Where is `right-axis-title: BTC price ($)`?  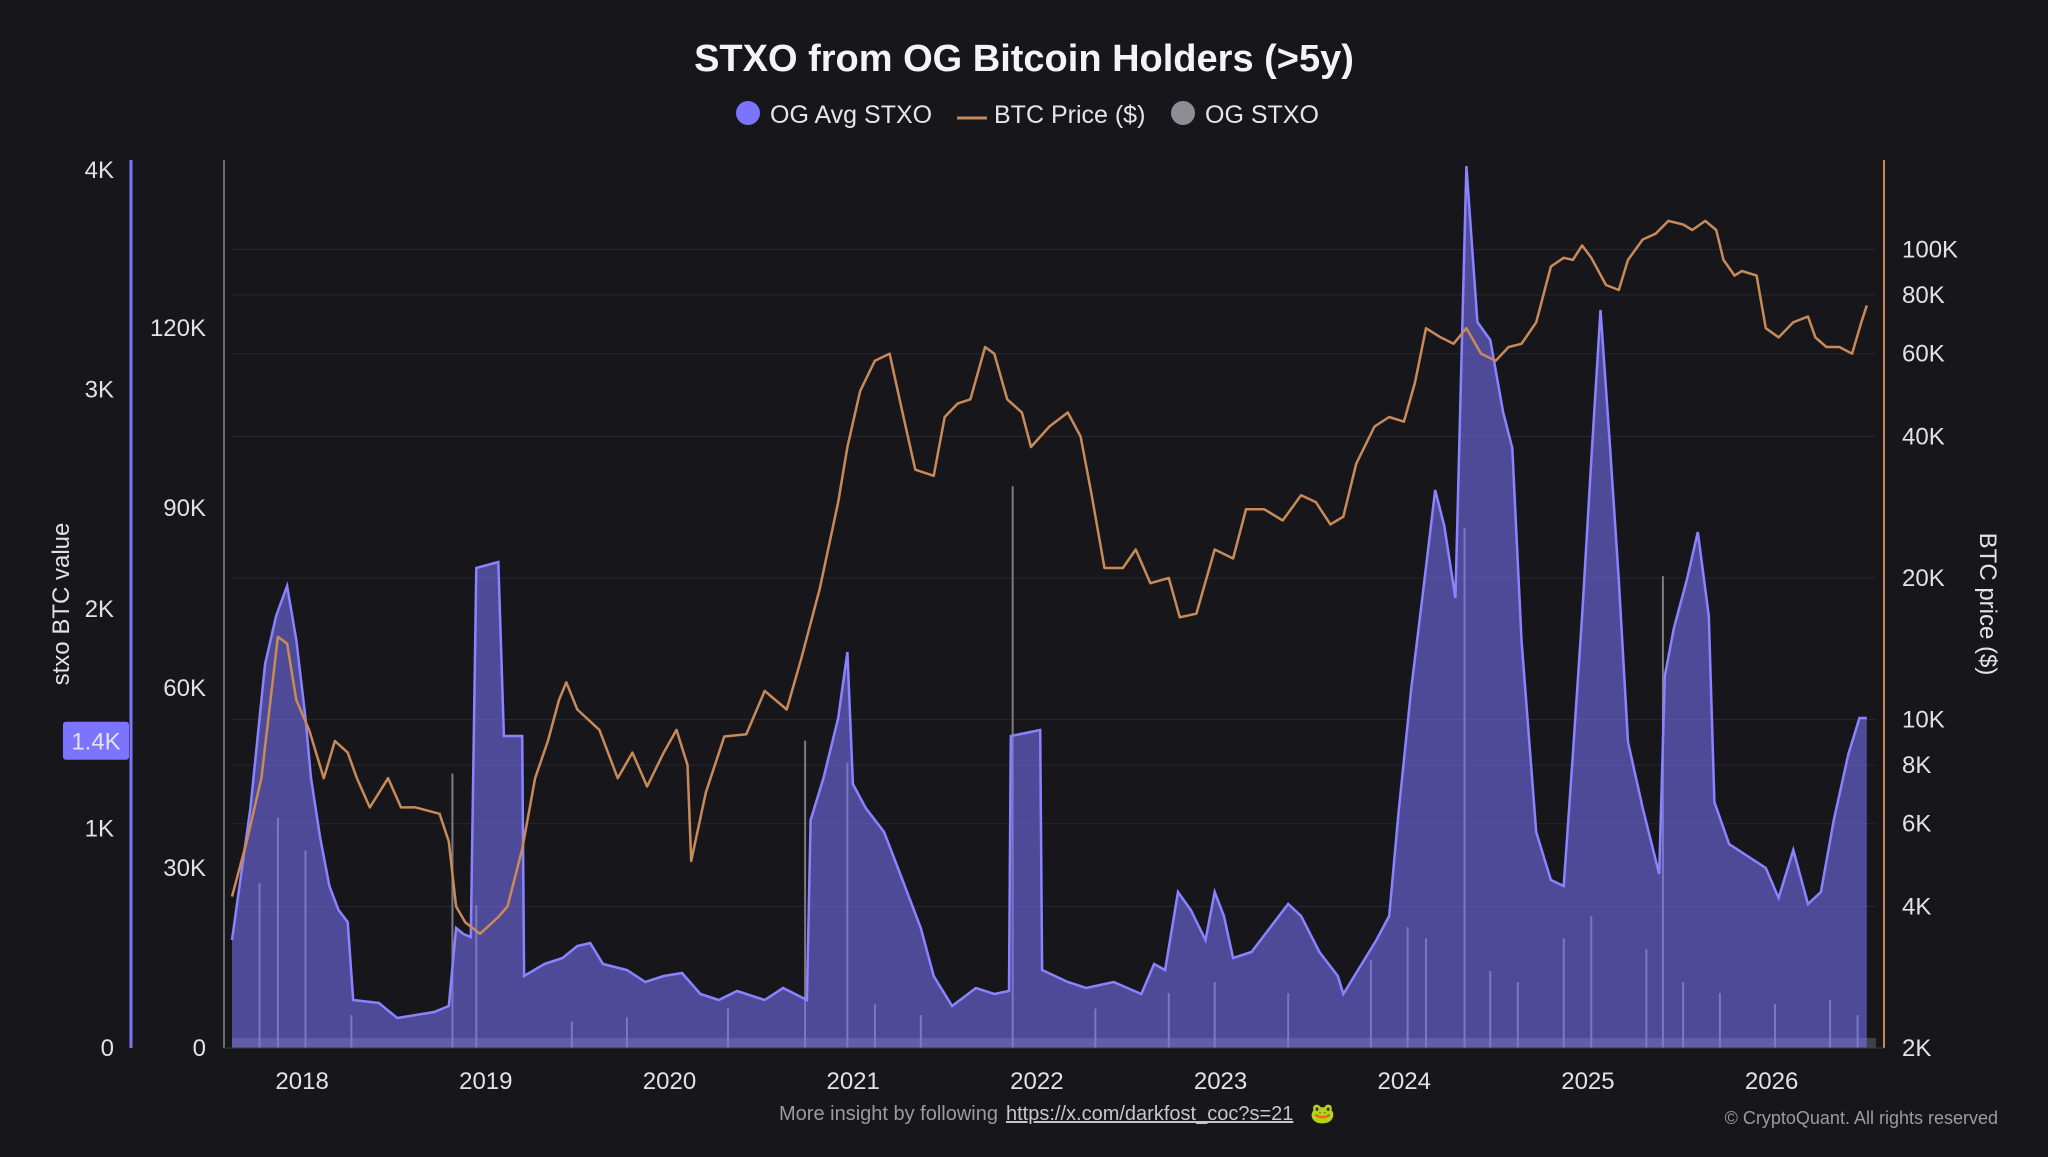
right-axis-title: BTC price ($) is located at coordinates (1987, 604).